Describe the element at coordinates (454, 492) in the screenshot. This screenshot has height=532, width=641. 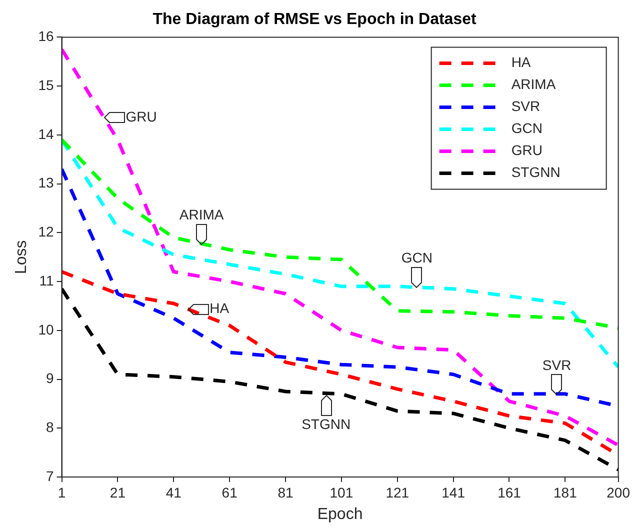
I see `x-tick-label: 141` at that location.